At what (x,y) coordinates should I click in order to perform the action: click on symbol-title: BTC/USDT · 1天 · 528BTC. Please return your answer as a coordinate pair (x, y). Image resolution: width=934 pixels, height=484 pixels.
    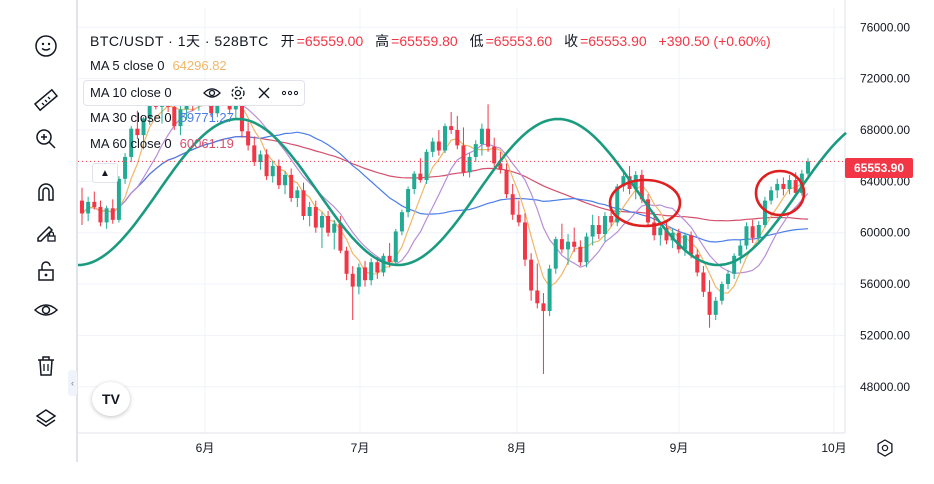
    Looking at the image, I should click on (179, 41).